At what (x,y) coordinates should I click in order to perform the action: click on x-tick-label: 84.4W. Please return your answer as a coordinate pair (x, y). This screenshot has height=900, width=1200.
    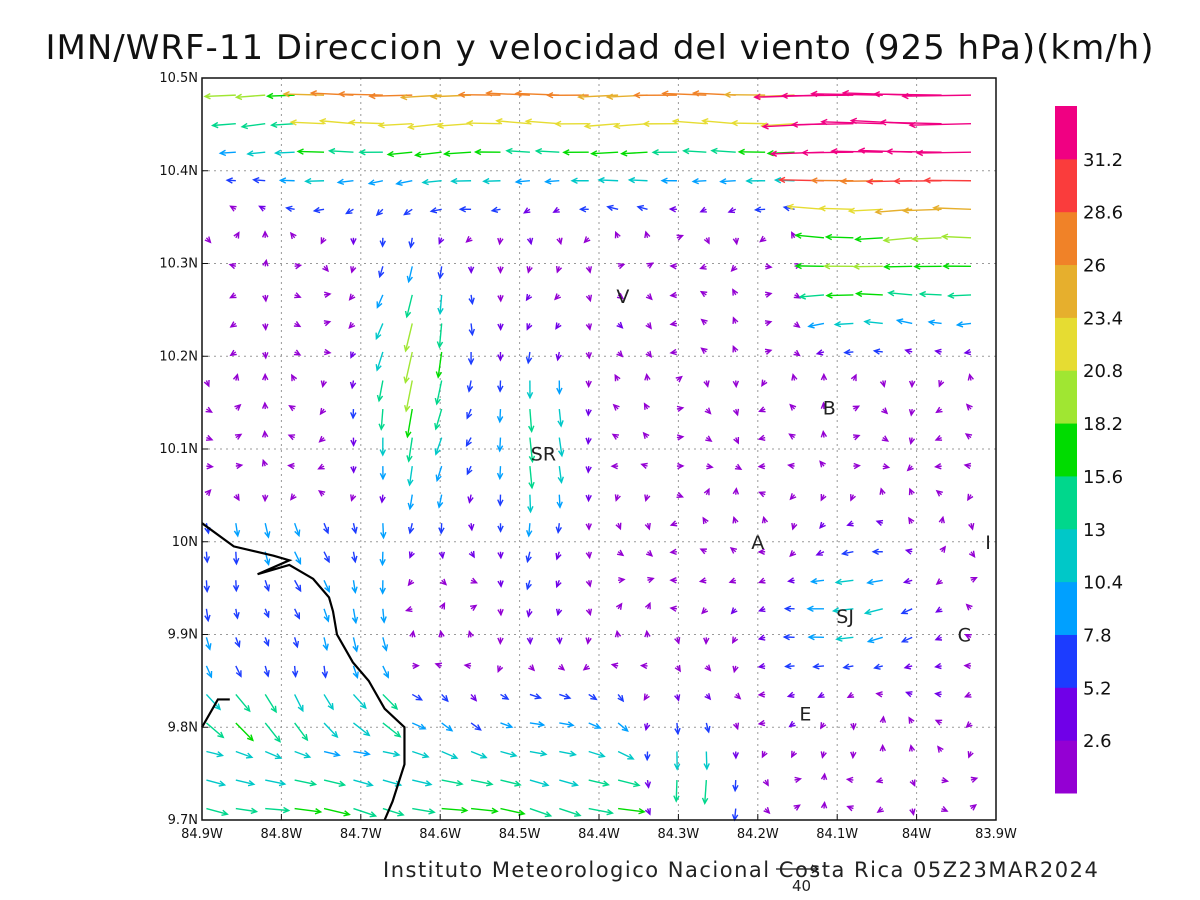
    Looking at the image, I should click on (599, 834).